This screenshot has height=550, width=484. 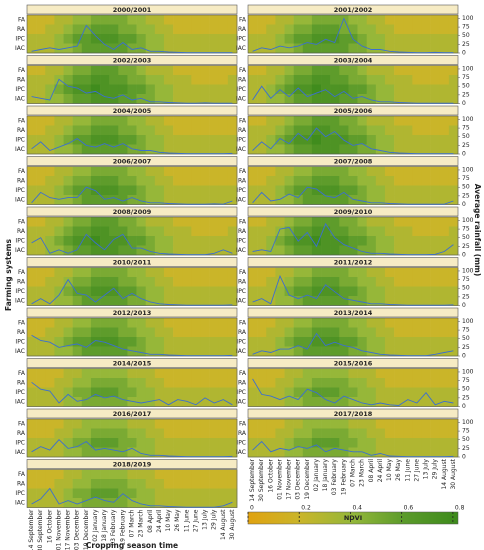 What do you see at coordinates (435, 469) in the screenshot?
I see `x-tick-label: 29 July` at bounding box center [435, 469].